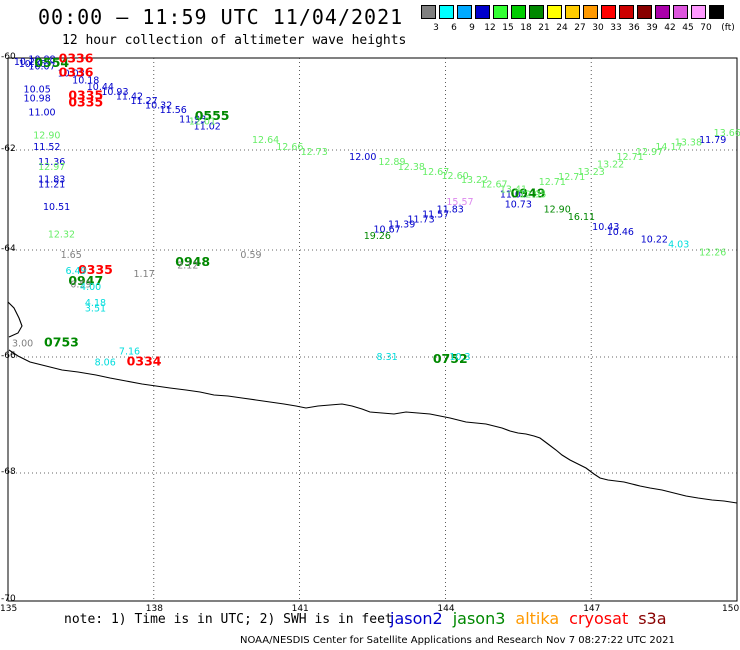 This screenshot has width=740, height=650. I want to click on wave-height-label: 4.18, so click(95, 303).